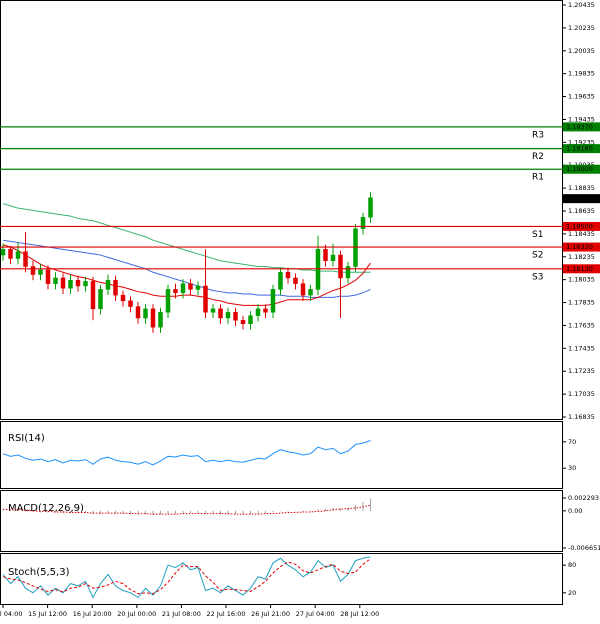  Describe the element at coordinates (11, 614) in the screenshot. I see `x-tick-label: 14 Jul 04:00` at that location.